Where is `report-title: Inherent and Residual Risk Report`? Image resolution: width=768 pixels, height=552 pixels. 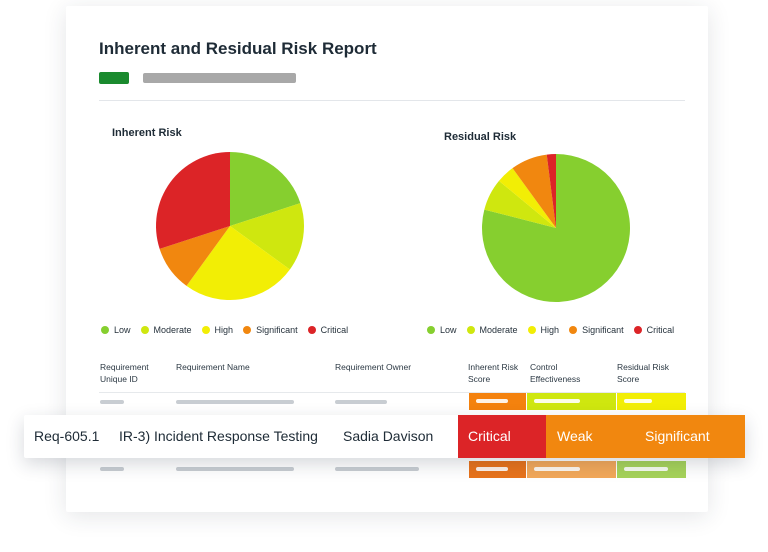 report-title: Inherent and Residual Risk Report is located at coordinates (238, 48).